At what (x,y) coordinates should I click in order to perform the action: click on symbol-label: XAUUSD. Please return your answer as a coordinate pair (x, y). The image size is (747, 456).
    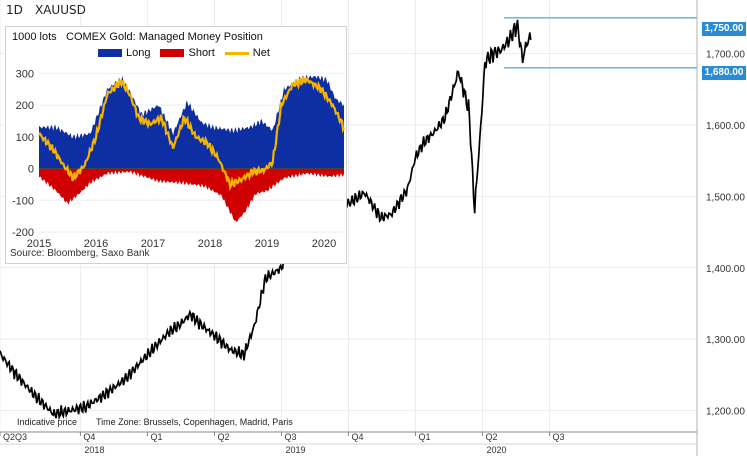
    Looking at the image, I should click on (60, 10).